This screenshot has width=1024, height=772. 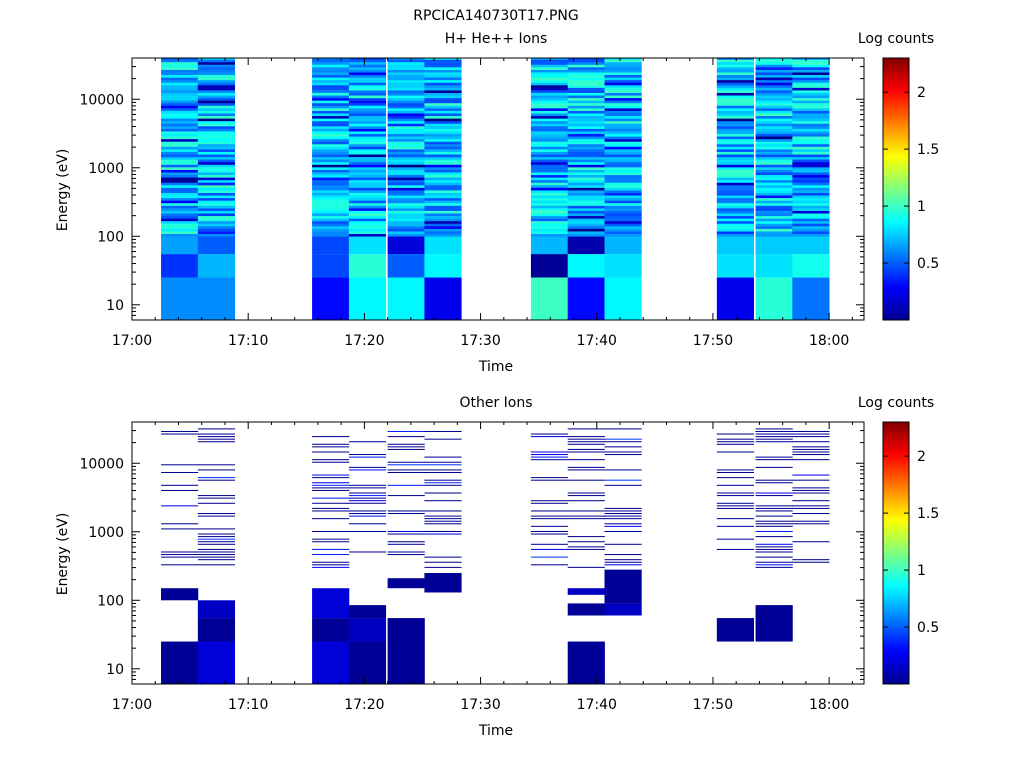 I want to click on colorbar: 0.5 1 1.5 2, so click(x=910, y=189).